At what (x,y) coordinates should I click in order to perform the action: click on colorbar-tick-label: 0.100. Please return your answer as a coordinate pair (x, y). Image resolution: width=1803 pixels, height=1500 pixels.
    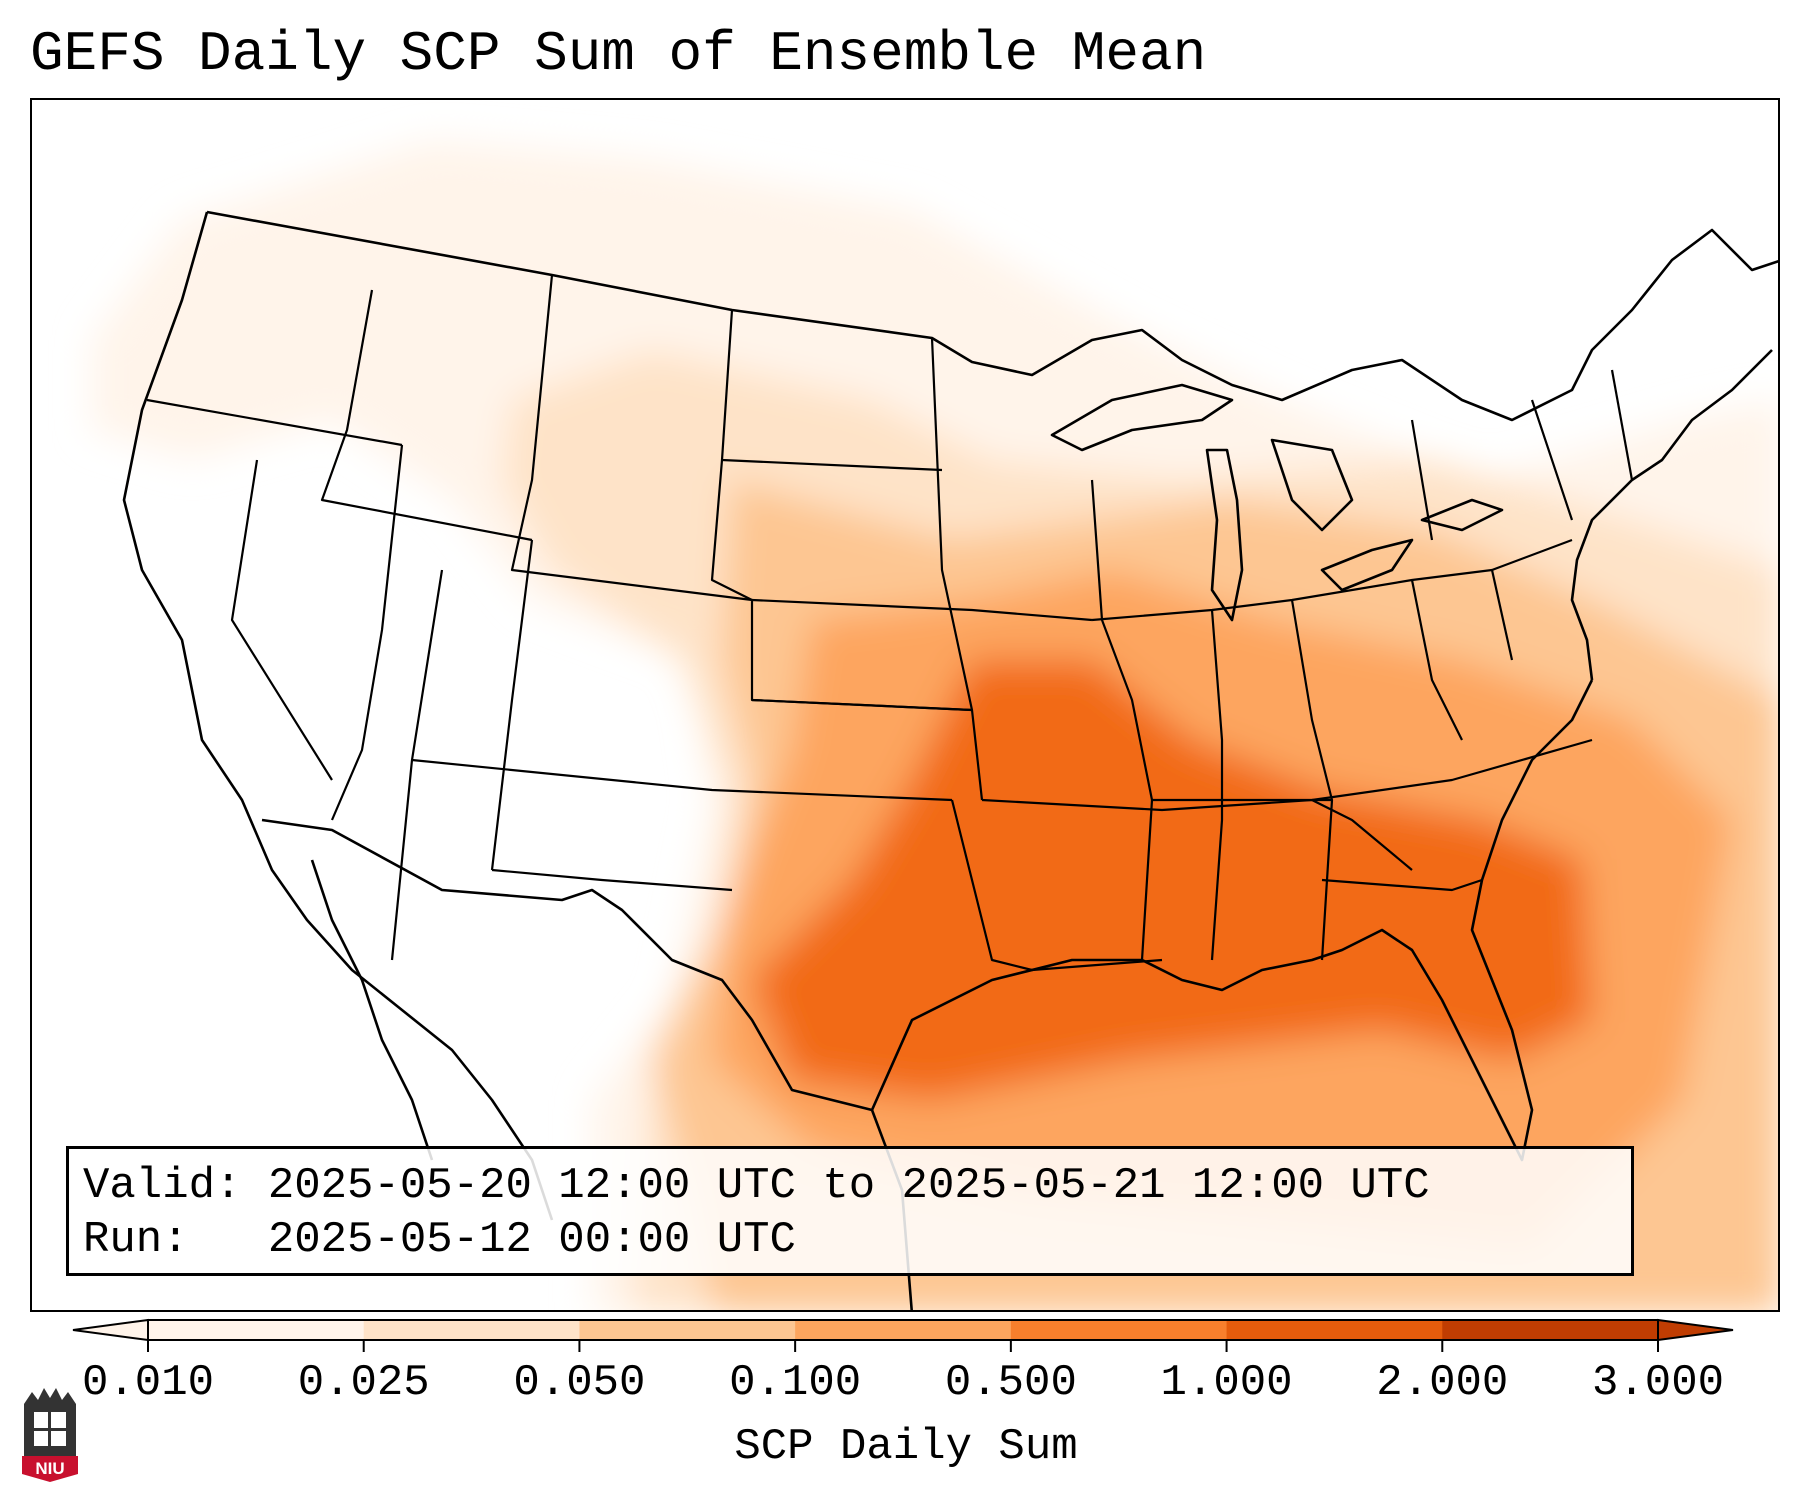
    Looking at the image, I should click on (795, 1383).